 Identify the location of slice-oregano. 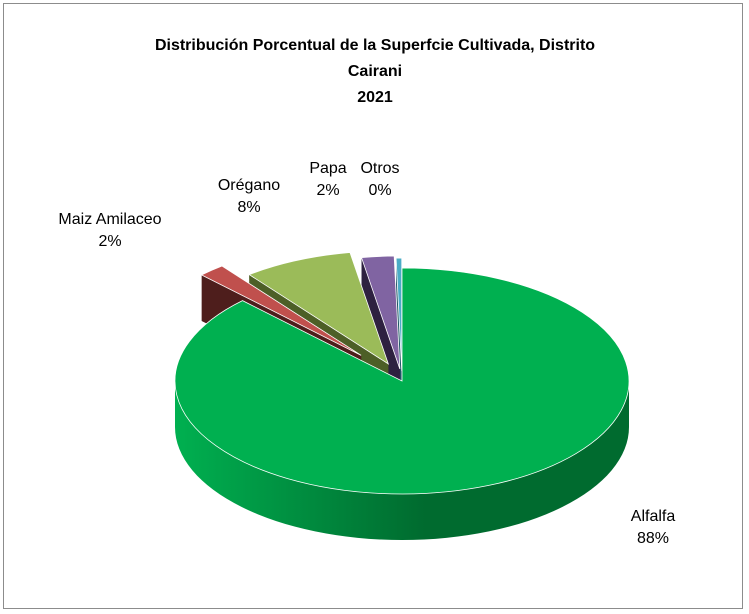
(319, 308).